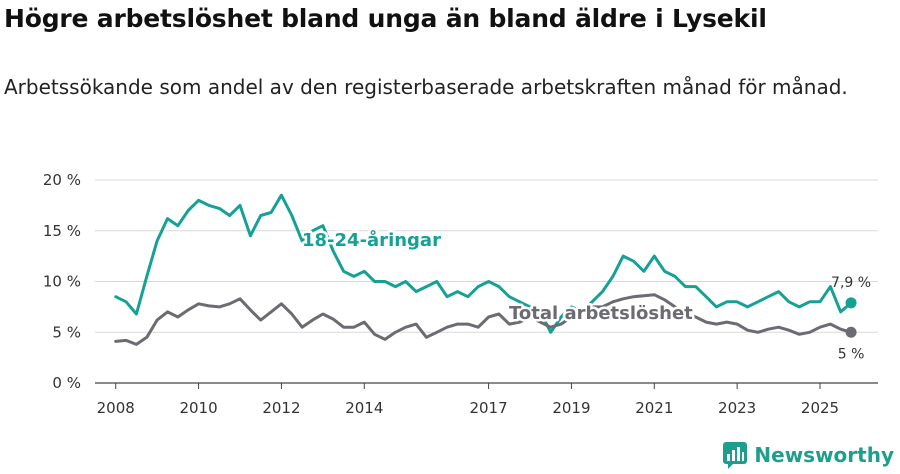 The height and width of the screenshot is (474, 900). I want to click on youth-series-label: 18-24-åringar, so click(371, 240).